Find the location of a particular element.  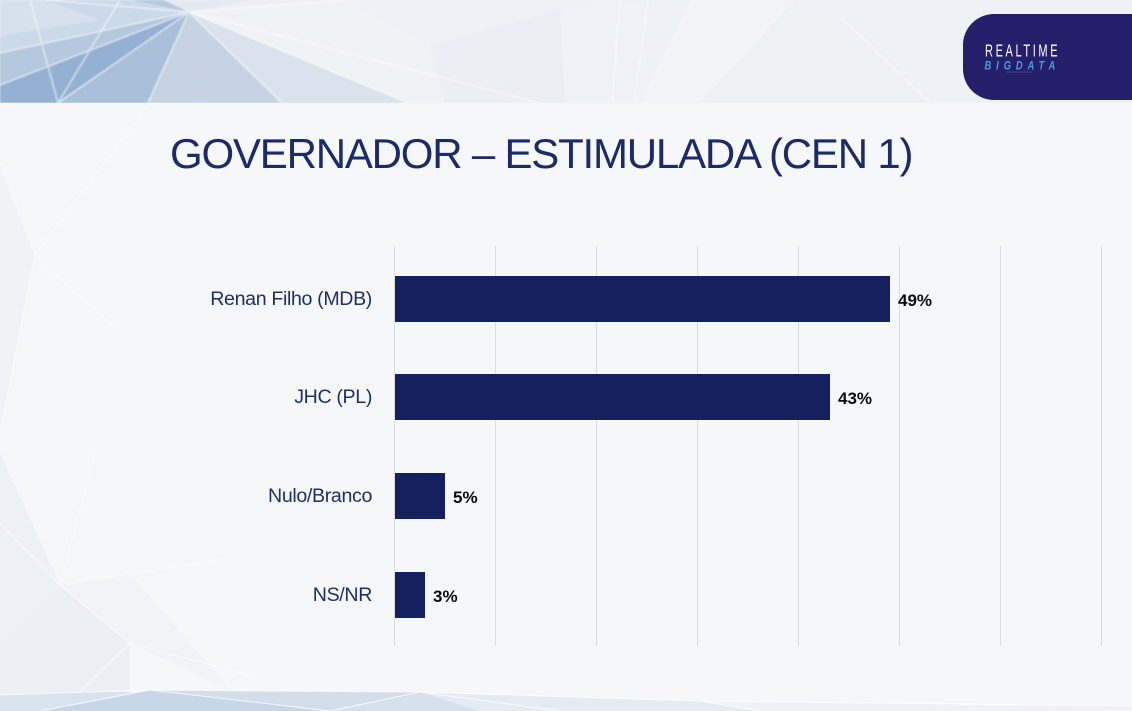

svg-text: REALTIME is located at coordinates (1022, 51).